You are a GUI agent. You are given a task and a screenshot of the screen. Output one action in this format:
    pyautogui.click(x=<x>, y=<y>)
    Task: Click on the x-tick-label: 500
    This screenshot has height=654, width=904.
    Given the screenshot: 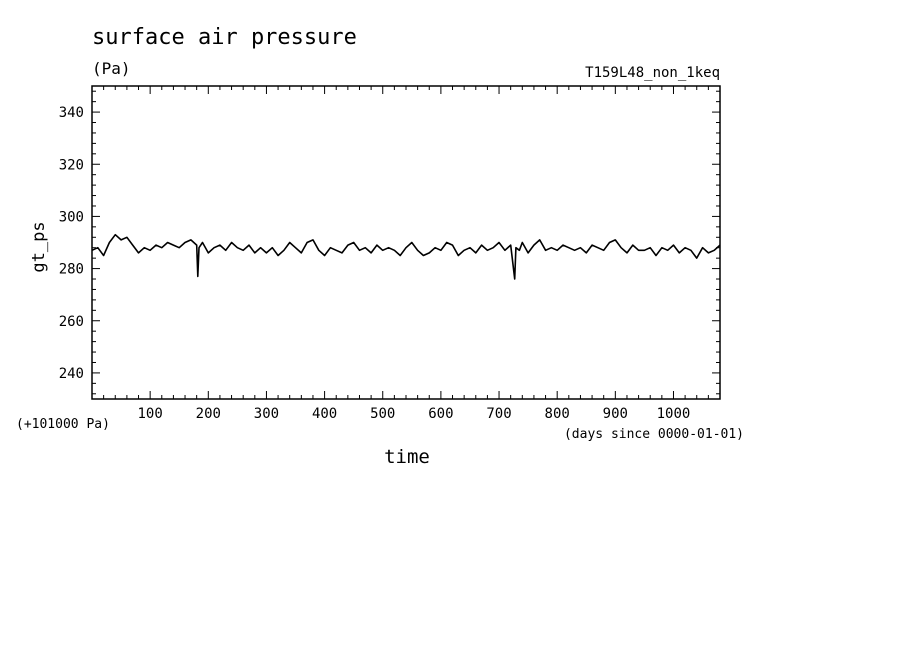 What is the action you would take?
    pyautogui.click(x=382, y=414)
    